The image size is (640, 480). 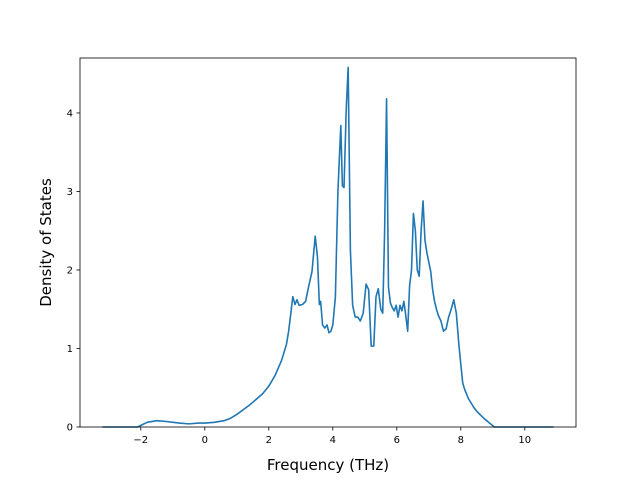 What do you see at coordinates (269, 440) in the screenshot?
I see `x-tick-label: 2` at bounding box center [269, 440].